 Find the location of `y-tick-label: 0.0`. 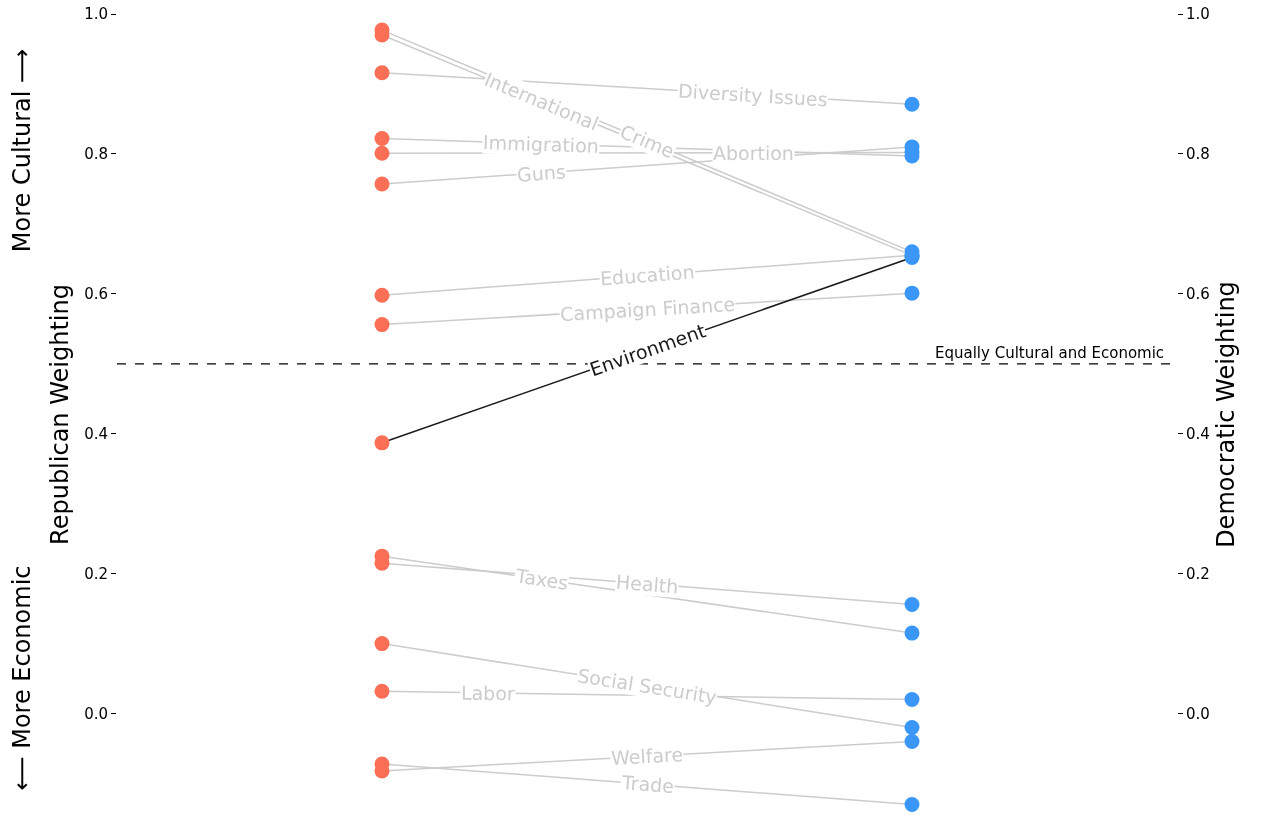

y-tick-label: 0.0 is located at coordinates (96, 713).